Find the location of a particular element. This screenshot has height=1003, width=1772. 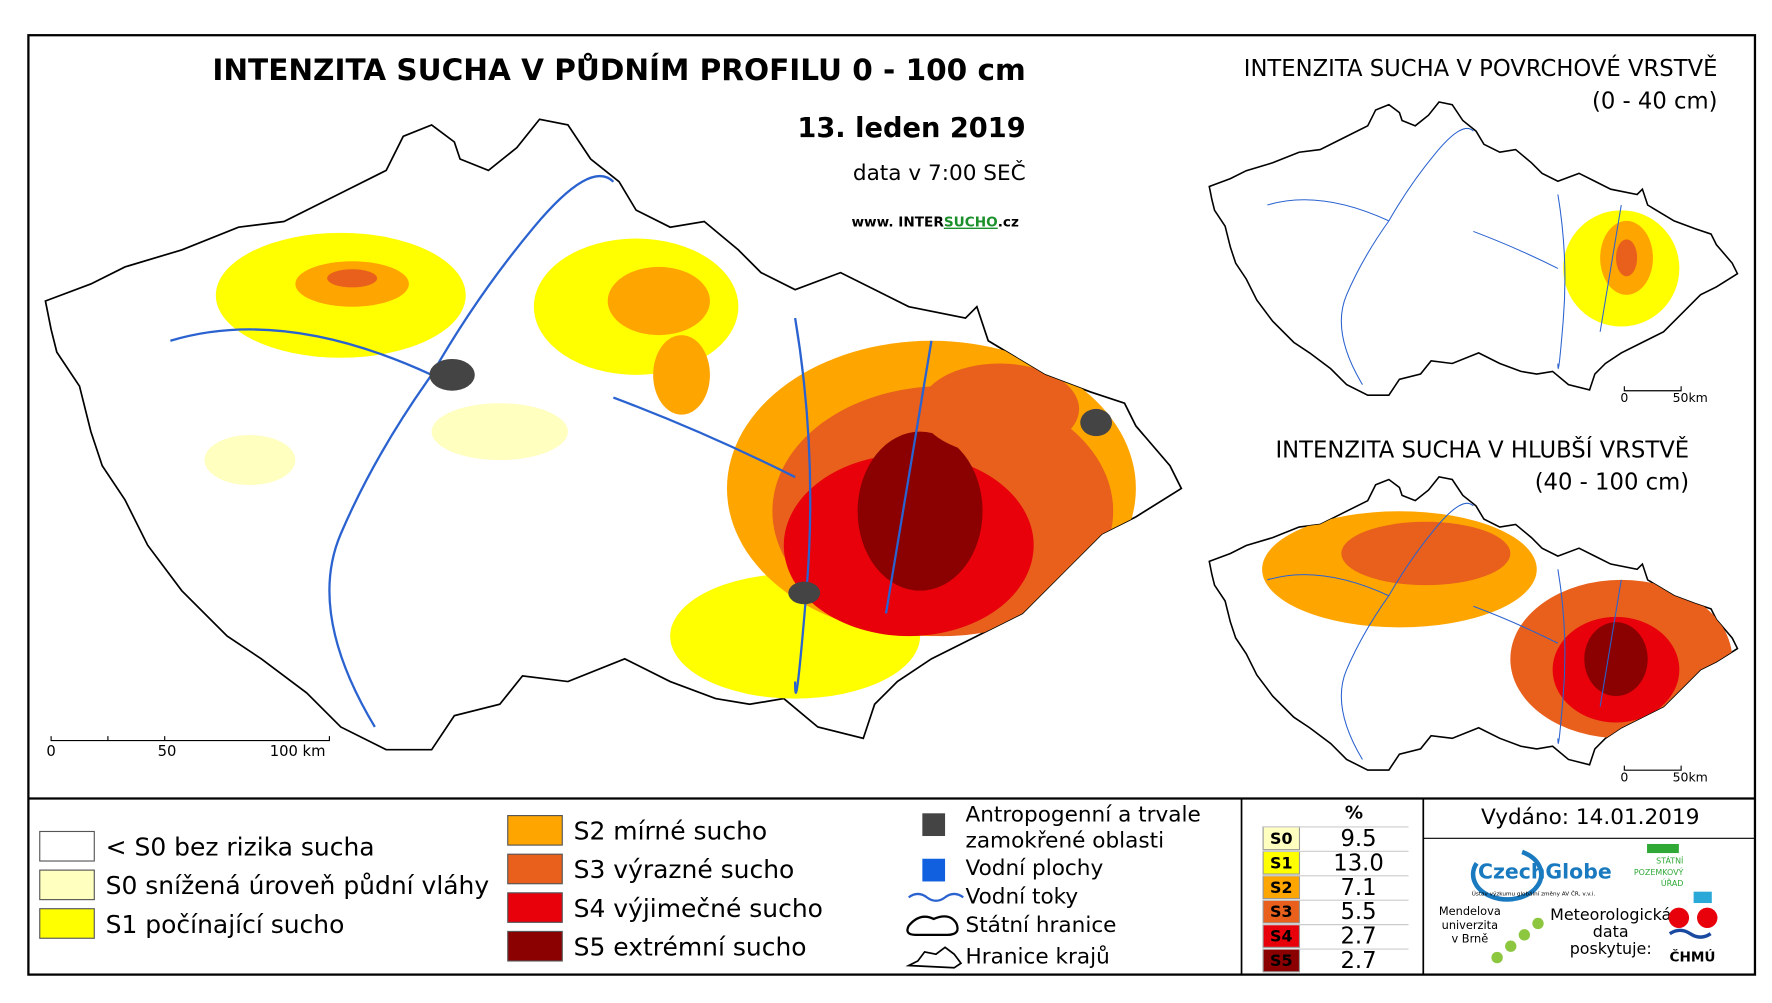

date: 13. leden 2019 is located at coordinates (911, 128).